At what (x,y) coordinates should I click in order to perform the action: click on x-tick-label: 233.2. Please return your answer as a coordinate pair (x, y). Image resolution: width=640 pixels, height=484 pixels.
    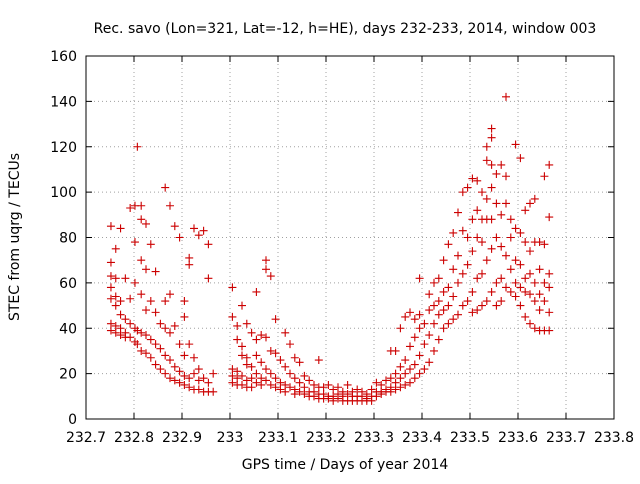
    Looking at the image, I should click on (326, 438).